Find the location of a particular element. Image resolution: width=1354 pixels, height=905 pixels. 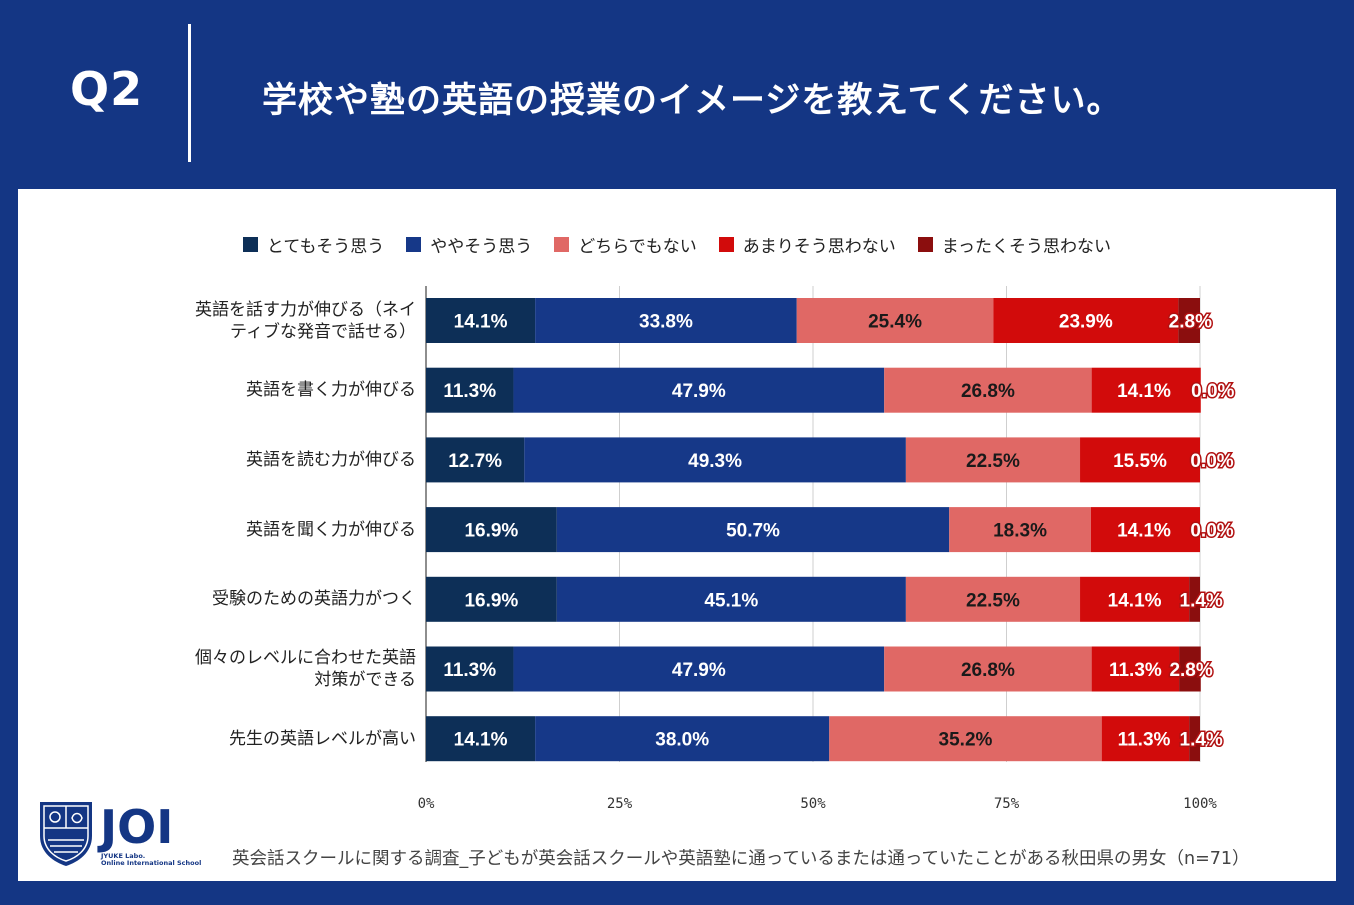

legend-label: とてもそう思う is located at coordinates (325, 246).